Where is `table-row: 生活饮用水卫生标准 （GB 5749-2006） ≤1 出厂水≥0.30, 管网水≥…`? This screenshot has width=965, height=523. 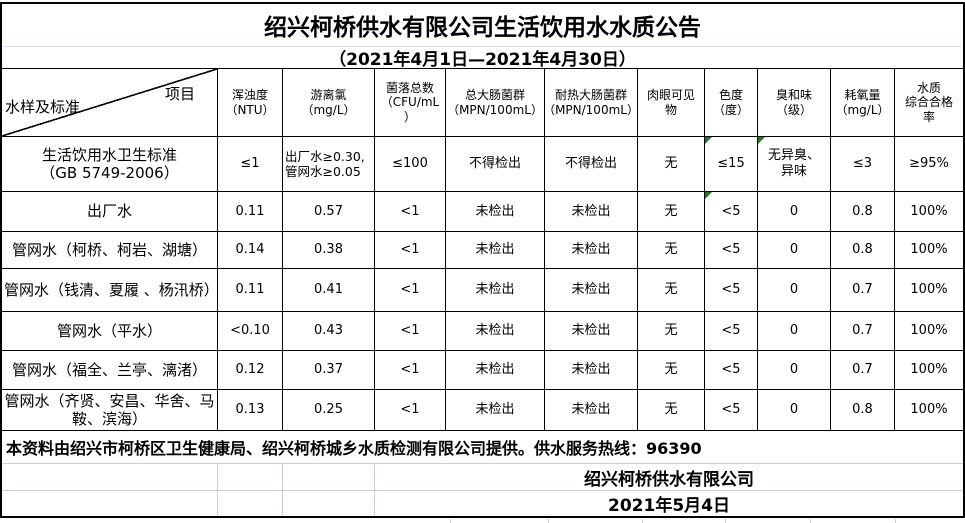 table-row: 生活饮用水卫生标准 （GB 5749-2006） ≤1 出厂水≥0.30, 管网水≥… is located at coordinates (482, 164).